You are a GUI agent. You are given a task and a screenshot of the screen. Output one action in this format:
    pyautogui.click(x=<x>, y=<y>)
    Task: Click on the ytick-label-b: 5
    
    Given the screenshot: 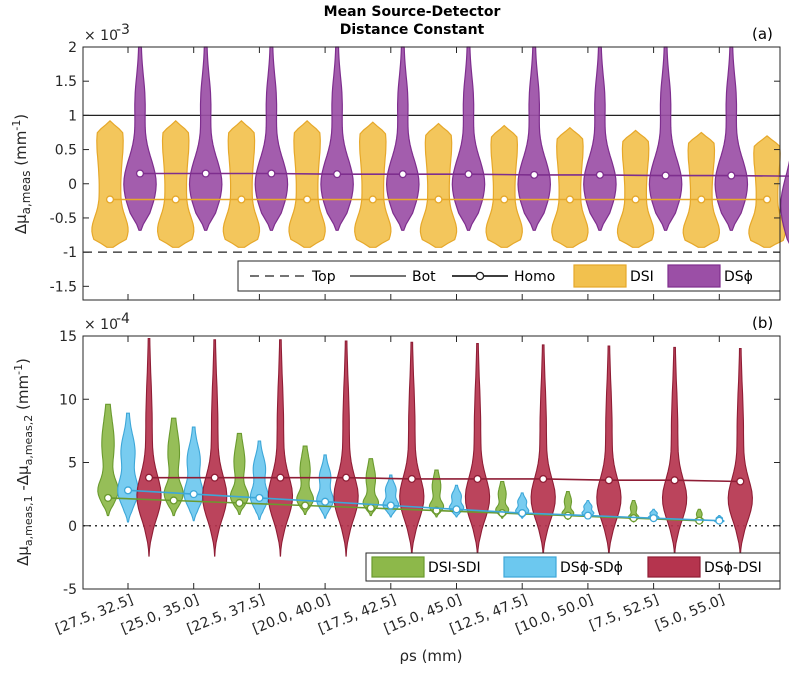 What is the action you would take?
    pyautogui.click(x=72, y=464)
    